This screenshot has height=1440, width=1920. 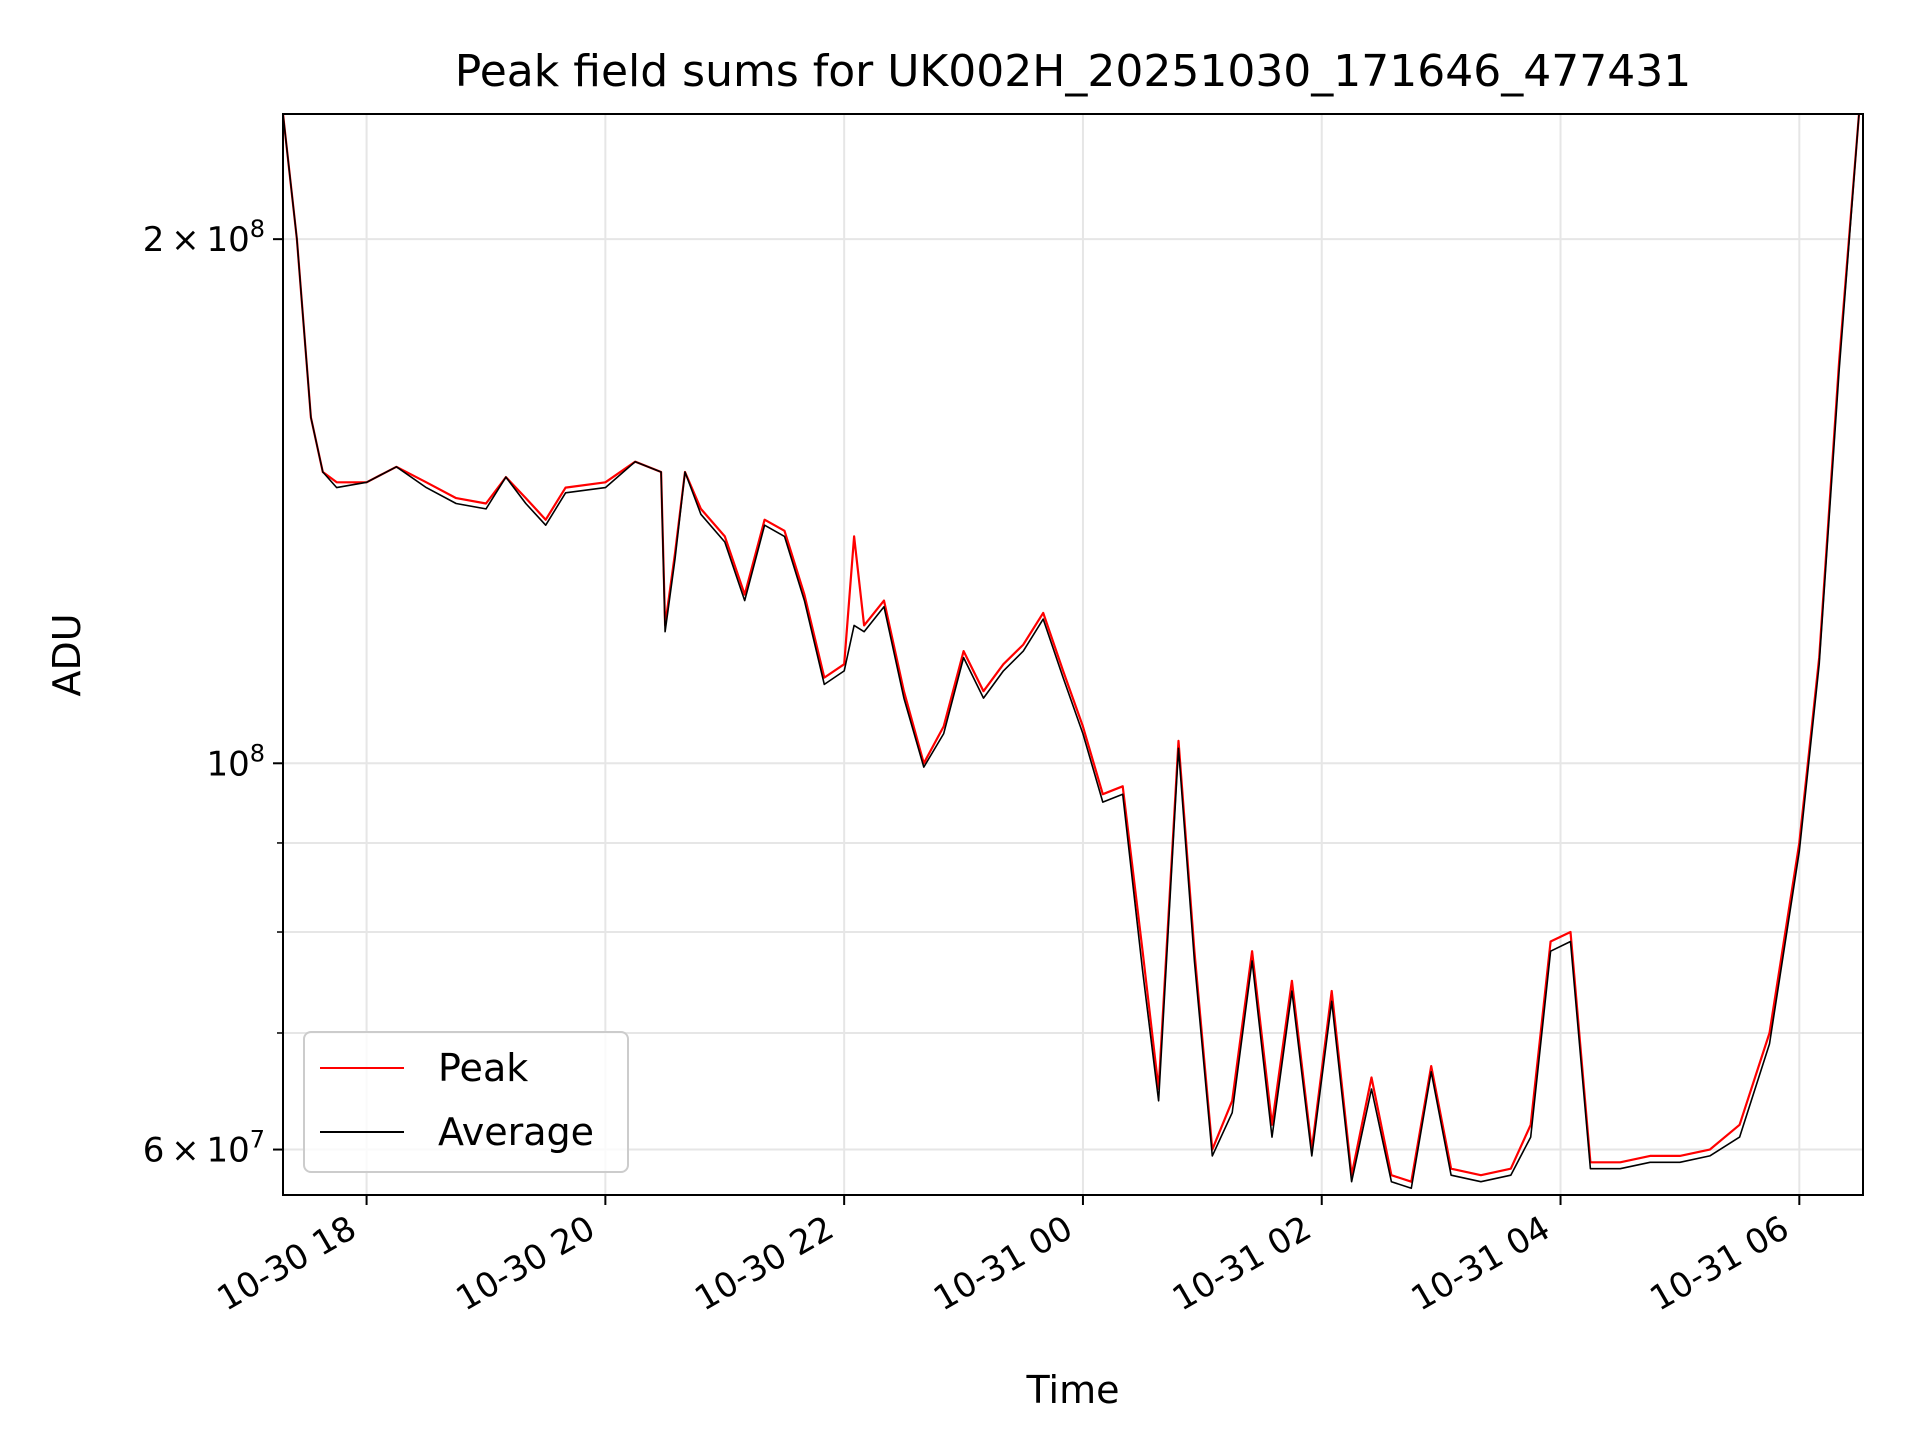 What do you see at coordinates (1073, 1390) in the screenshot?
I see `x-axis-label: Time` at bounding box center [1073, 1390].